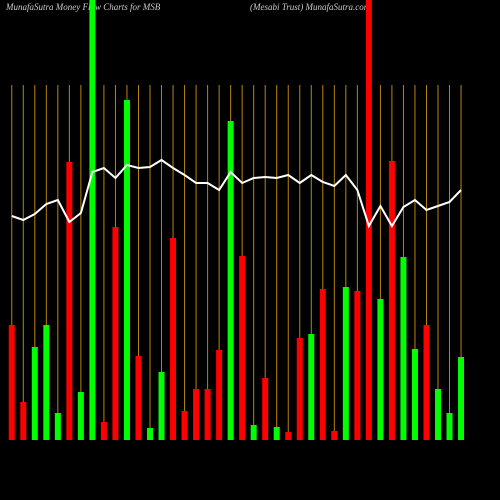 Image resolution: width=500 pixels, height=500 pixels. I want to click on flow-line, so click(236, 193).